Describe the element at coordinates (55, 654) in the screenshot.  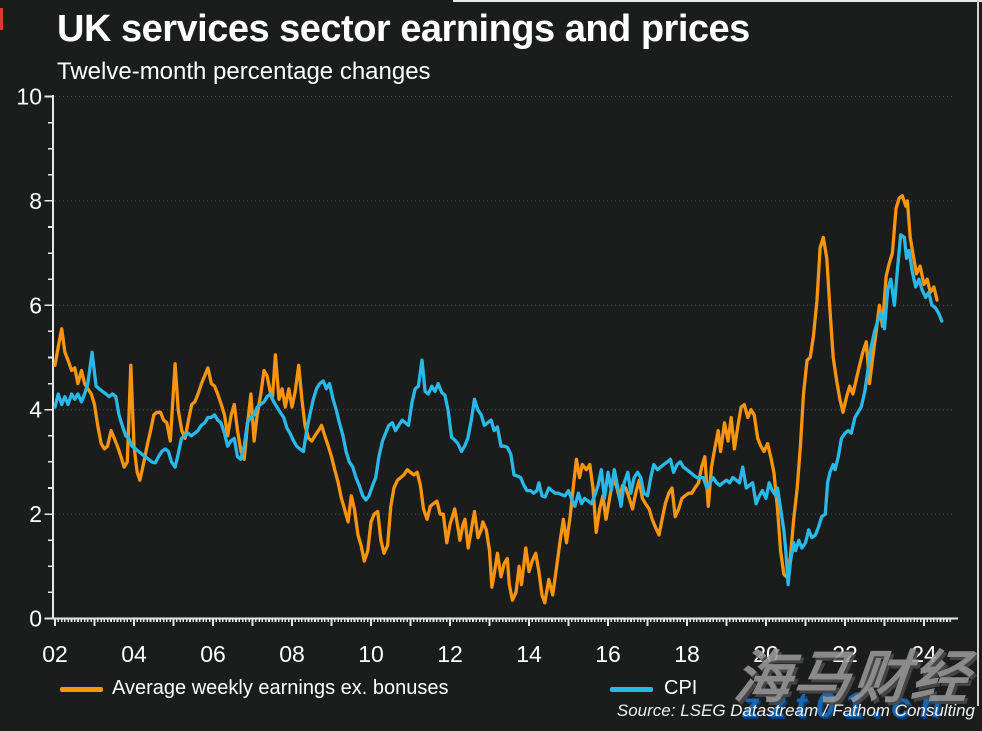
I see `svg-text: 02` at that location.